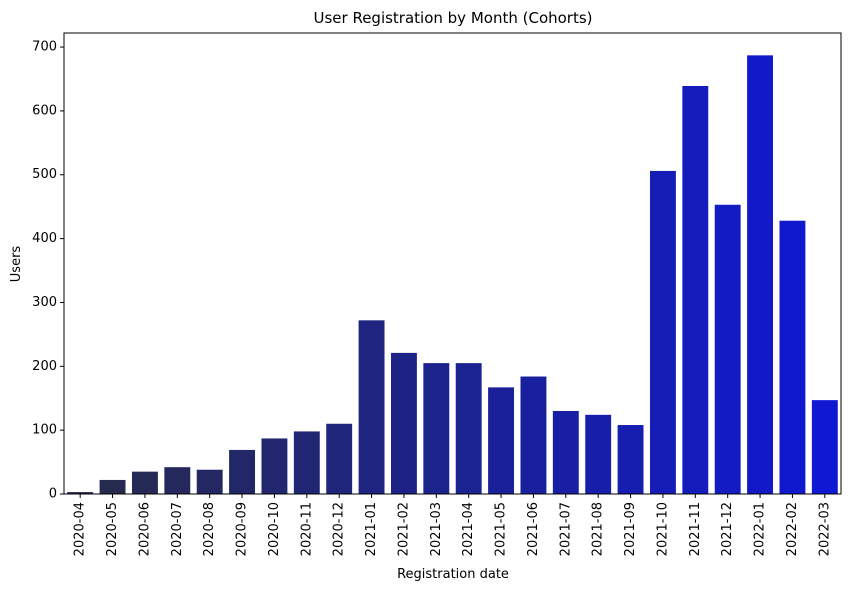 The height and width of the screenshot is (591, 850). I want to click on x-tick-label: 2021-08, so click(598, 529).